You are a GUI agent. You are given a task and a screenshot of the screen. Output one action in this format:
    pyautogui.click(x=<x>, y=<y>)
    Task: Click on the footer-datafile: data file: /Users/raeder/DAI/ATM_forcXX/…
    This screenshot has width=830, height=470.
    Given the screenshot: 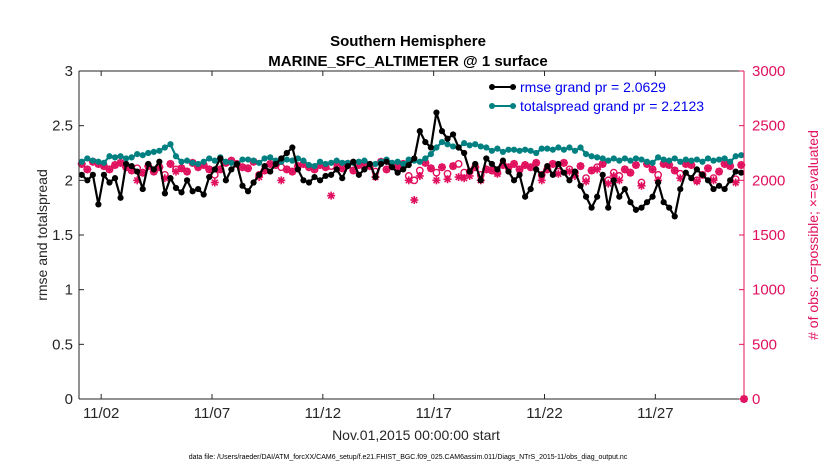 What is the action you would take?
    pyautogui.click(x=408, y=457)
    